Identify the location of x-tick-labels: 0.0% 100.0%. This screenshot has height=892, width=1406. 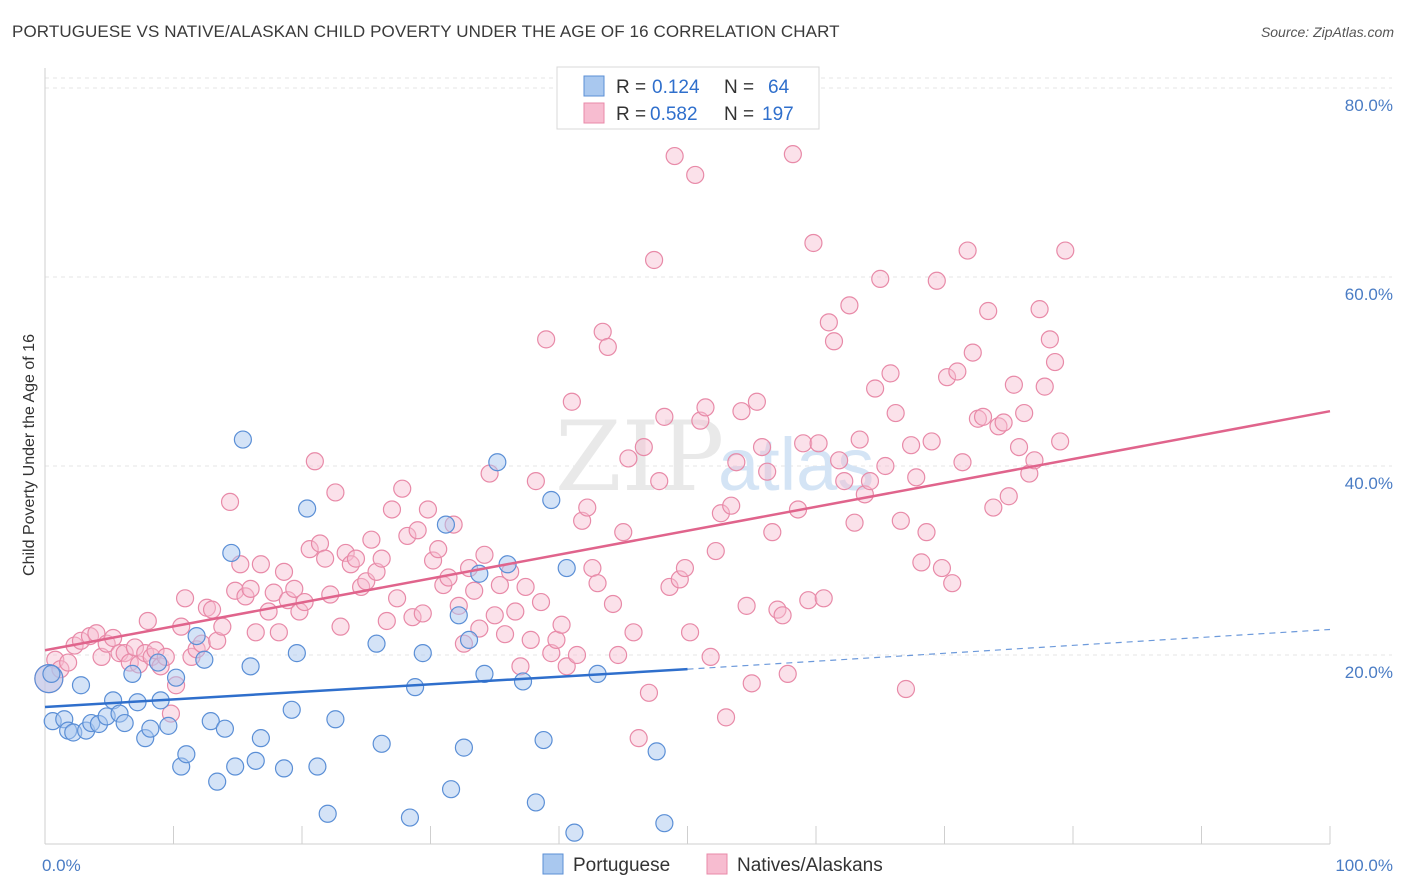
(717, 865).